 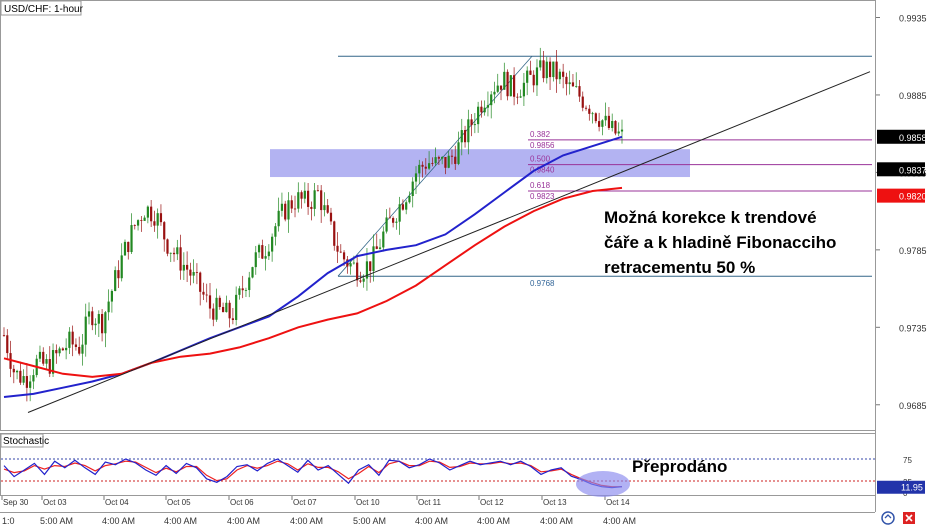 What do you see at coordinates (540, 134) in the screenshot?
I see `fib-level-ratio: 0.382` at bounding box center [540, 134].